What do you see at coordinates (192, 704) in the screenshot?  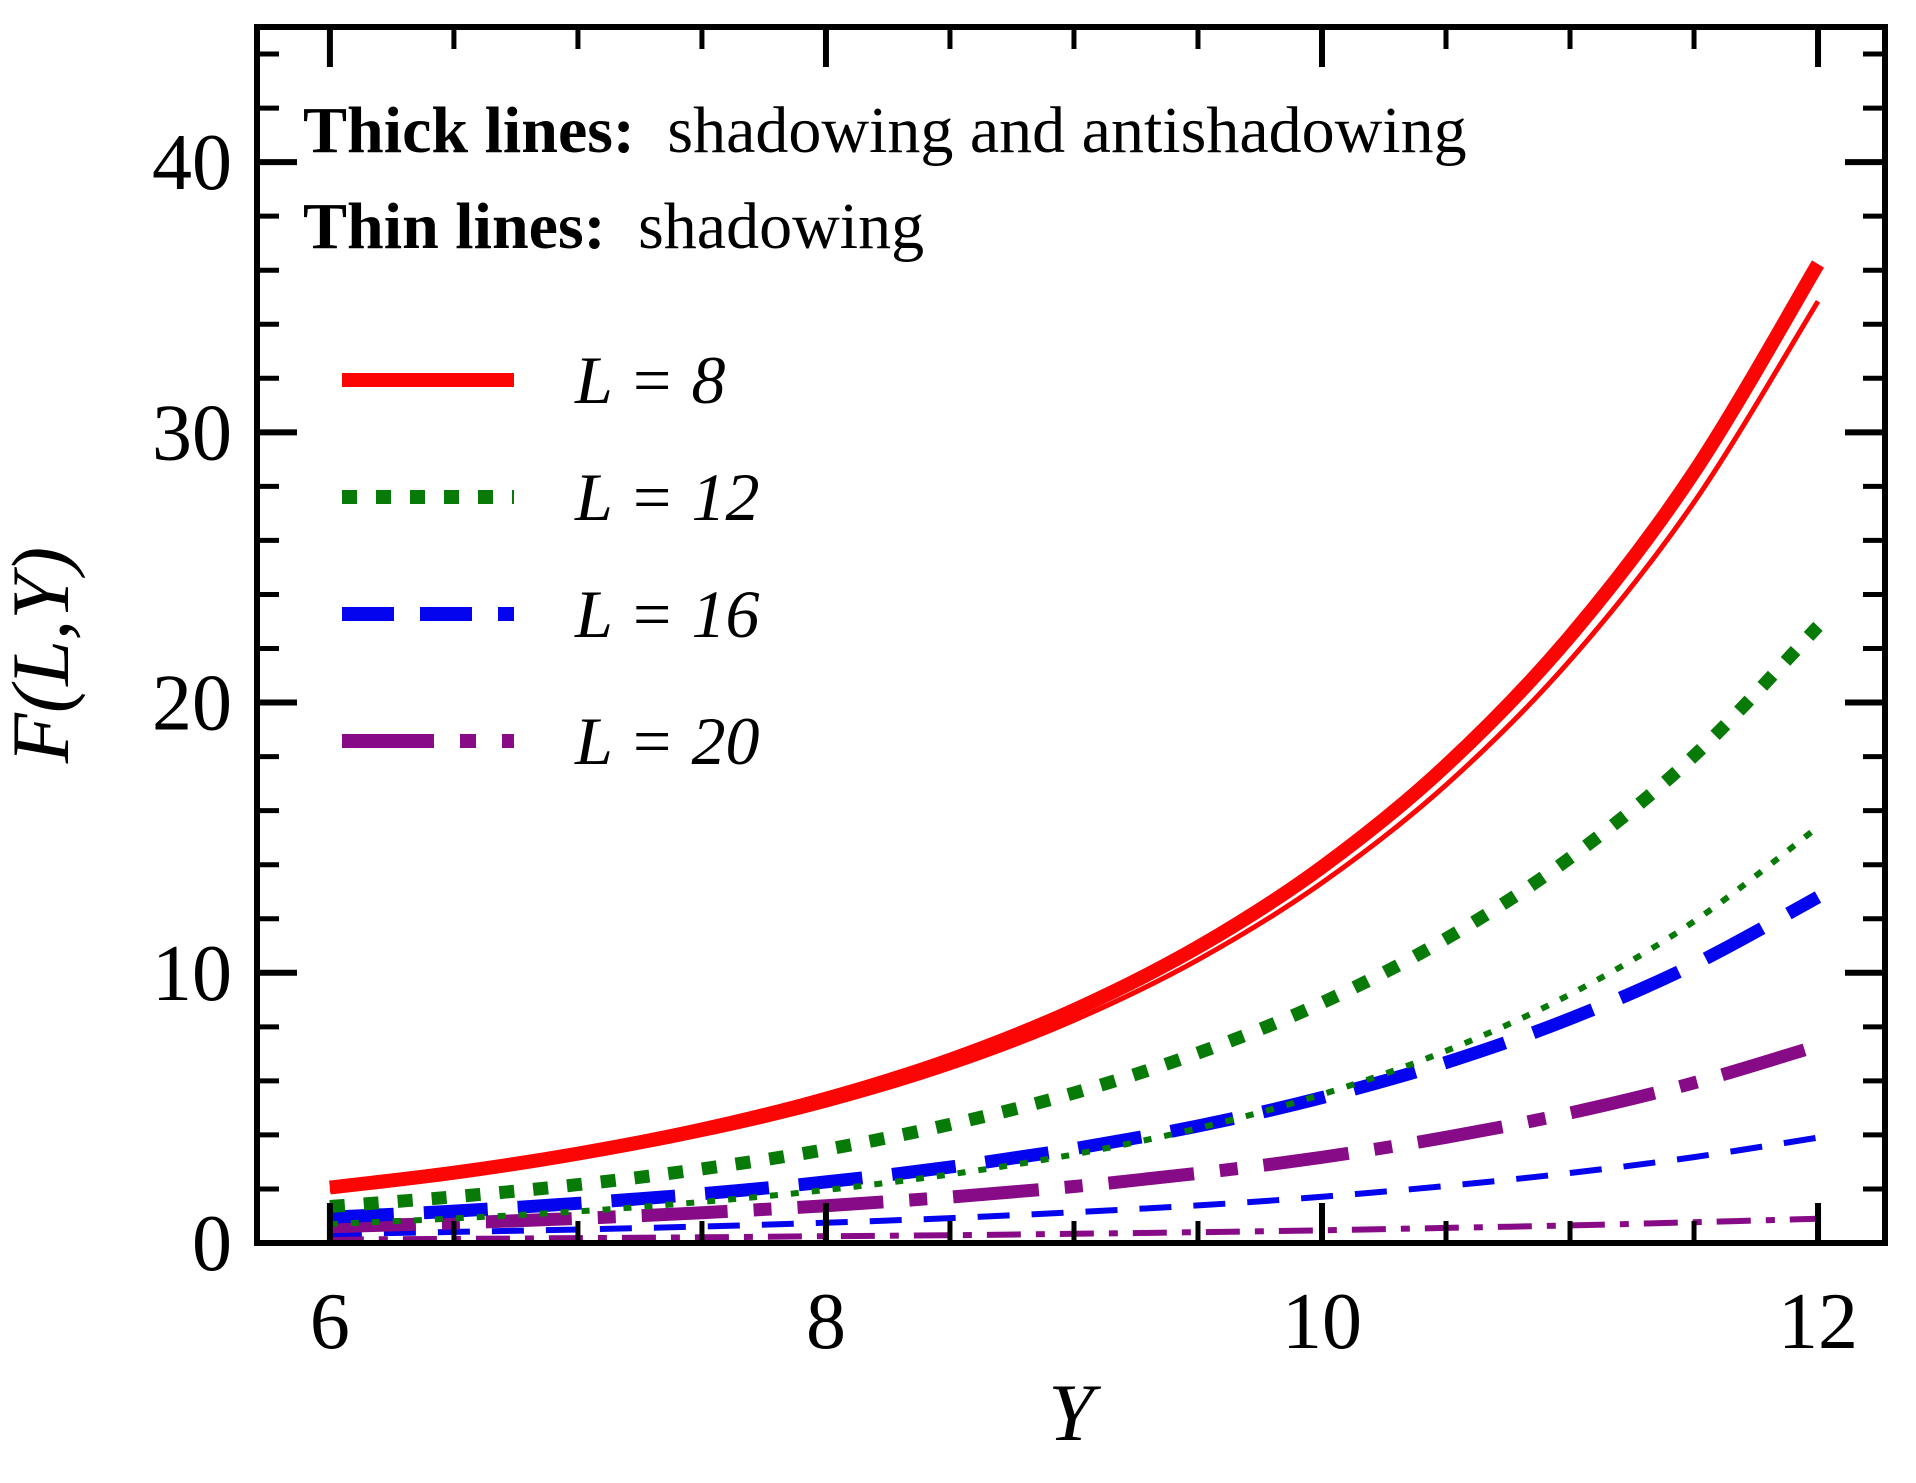 I see `y-tick-label-20: 20` at bounding box center [192, 704].